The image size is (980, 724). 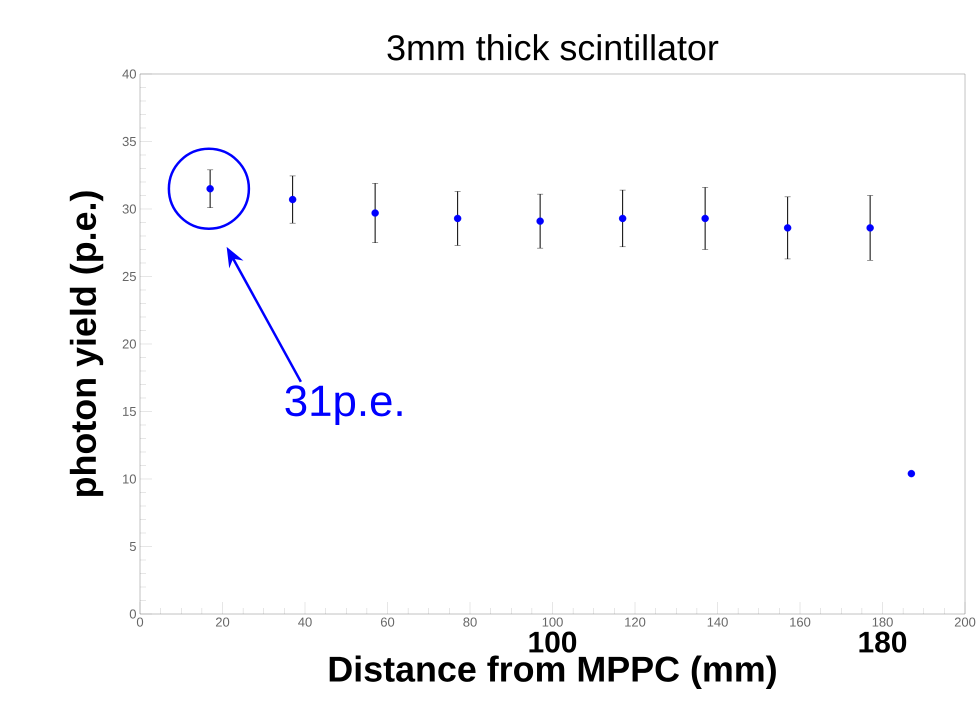 I want to click on x-tick-label: 80, so click(x=470, y=622).